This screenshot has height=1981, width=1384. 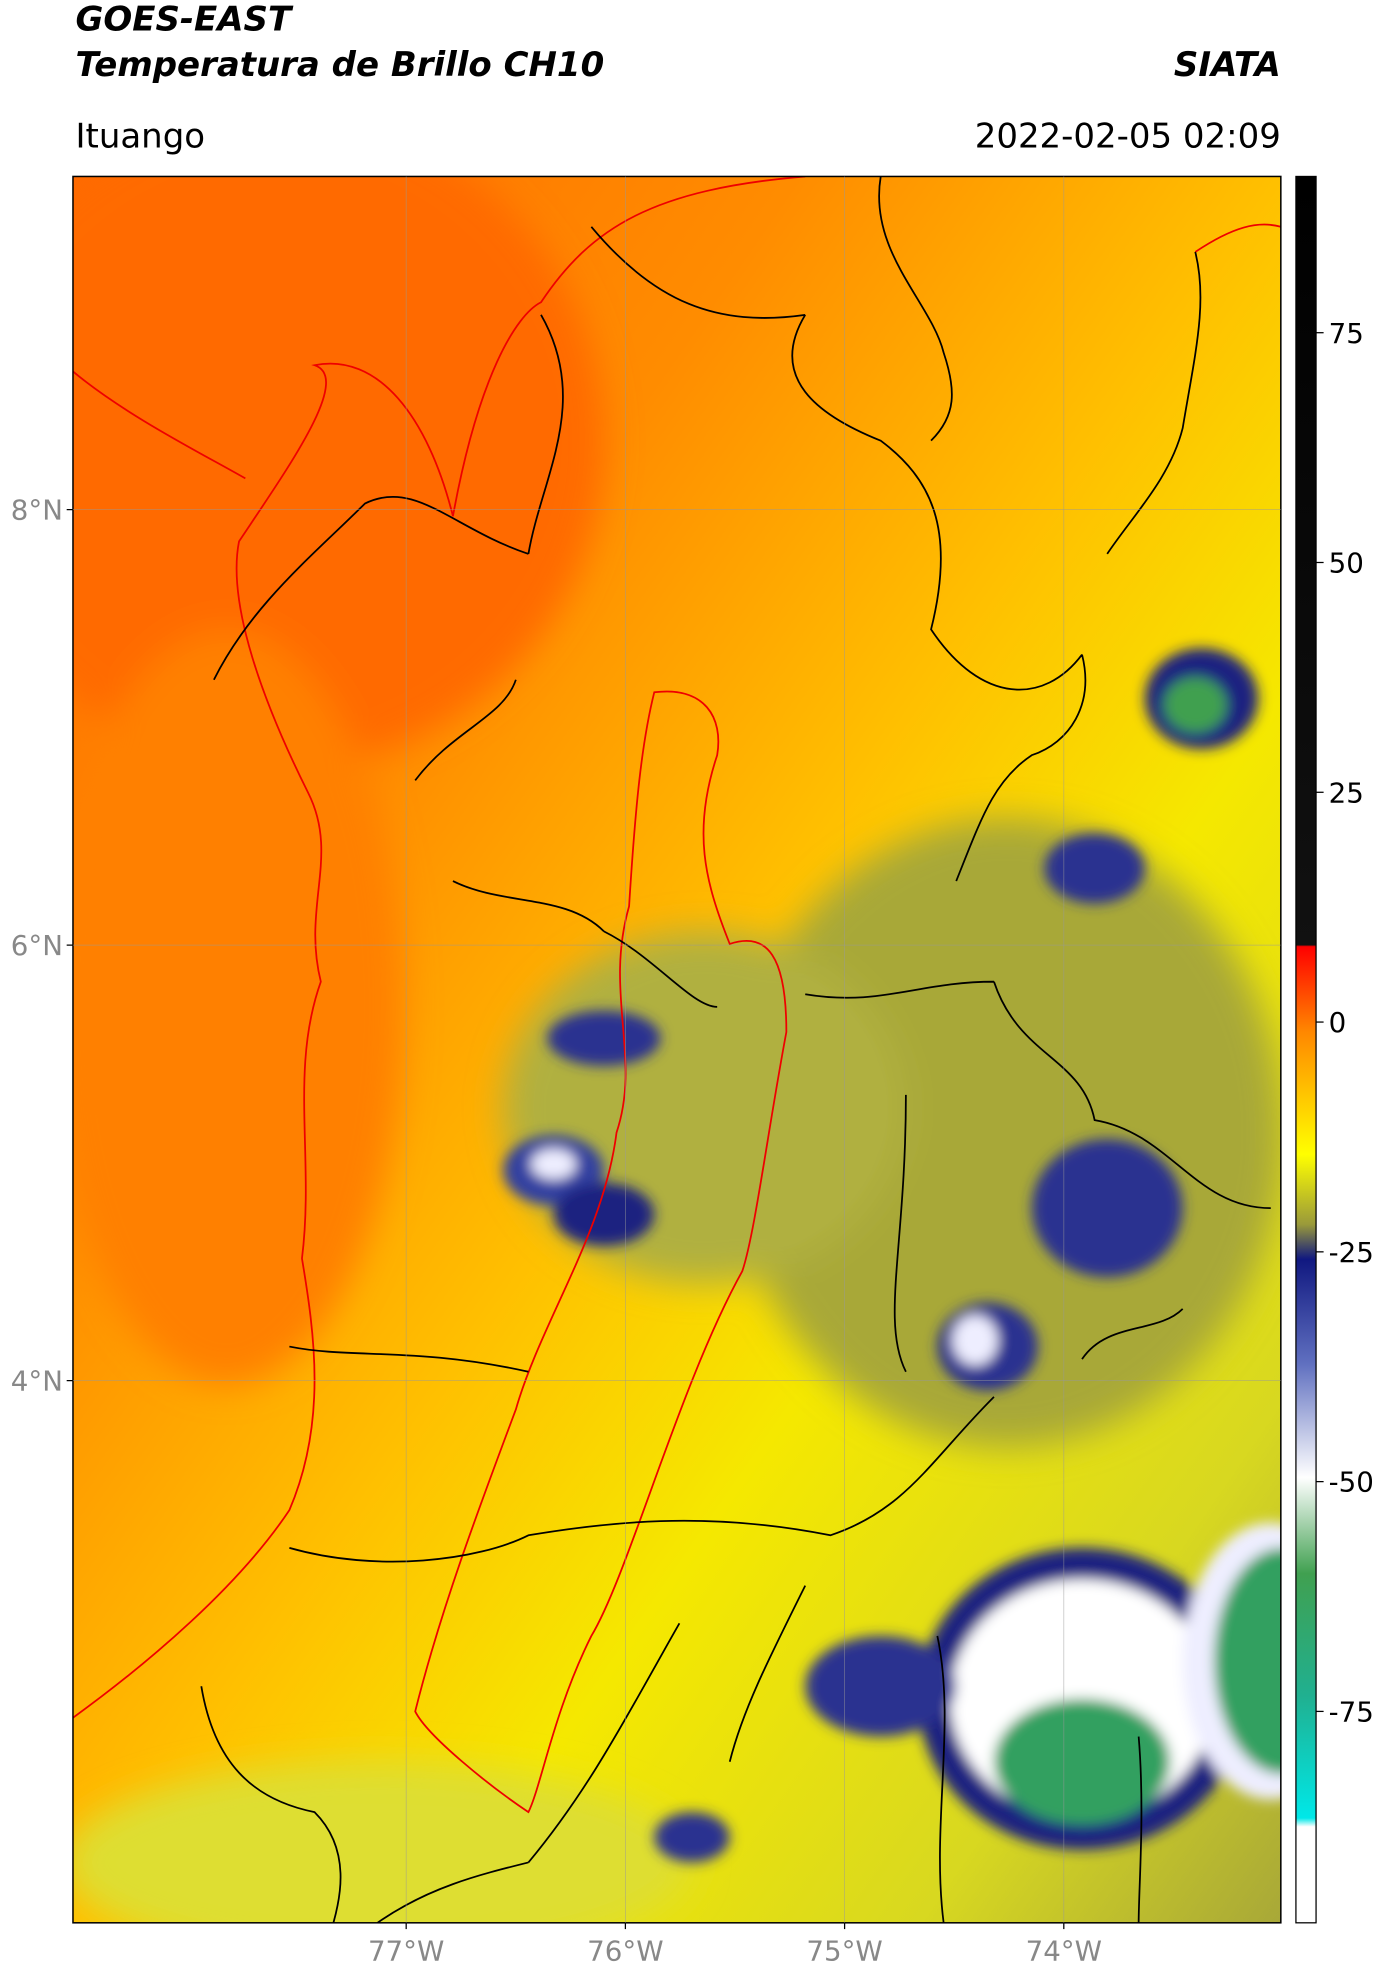 I want to click on colorbar, so click(x=1306, y=1049).